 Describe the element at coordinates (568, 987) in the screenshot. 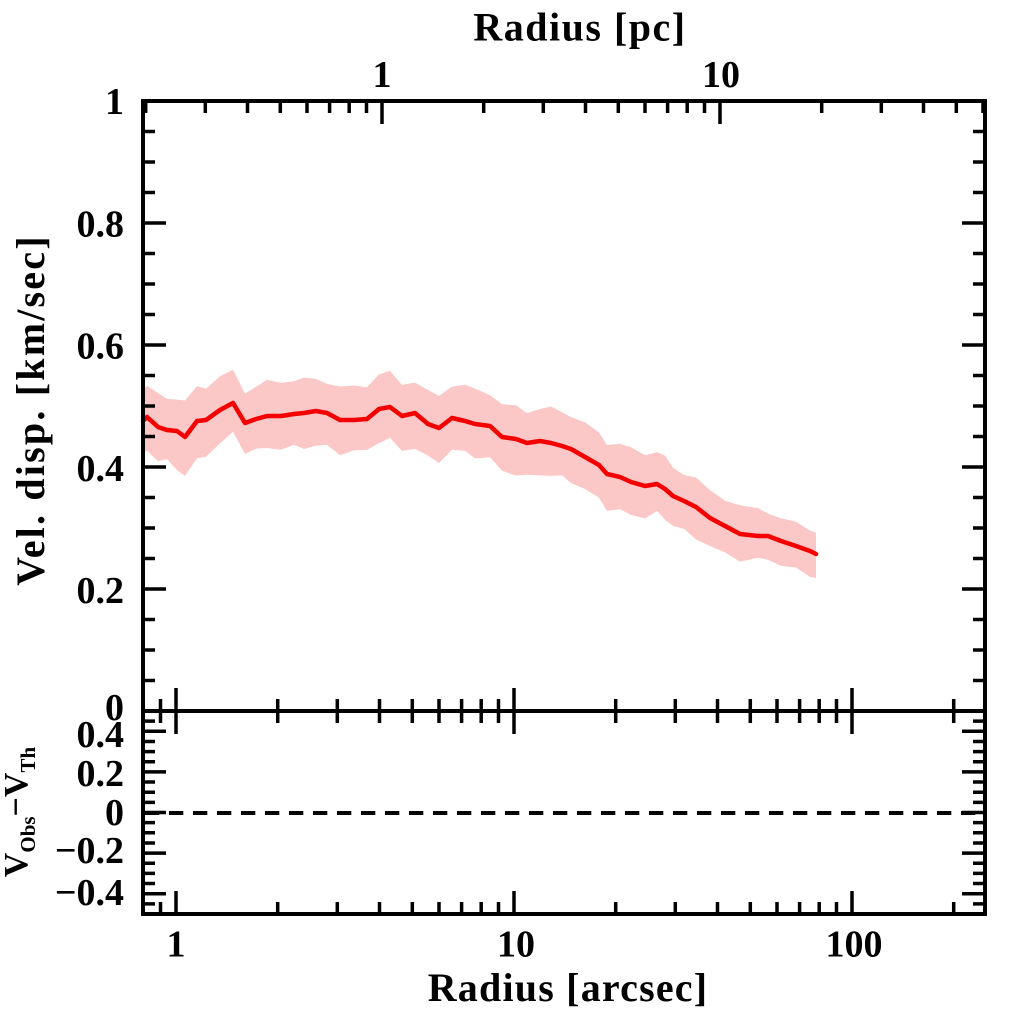

I see `svg-text: Radius [arcsec]` at that location.